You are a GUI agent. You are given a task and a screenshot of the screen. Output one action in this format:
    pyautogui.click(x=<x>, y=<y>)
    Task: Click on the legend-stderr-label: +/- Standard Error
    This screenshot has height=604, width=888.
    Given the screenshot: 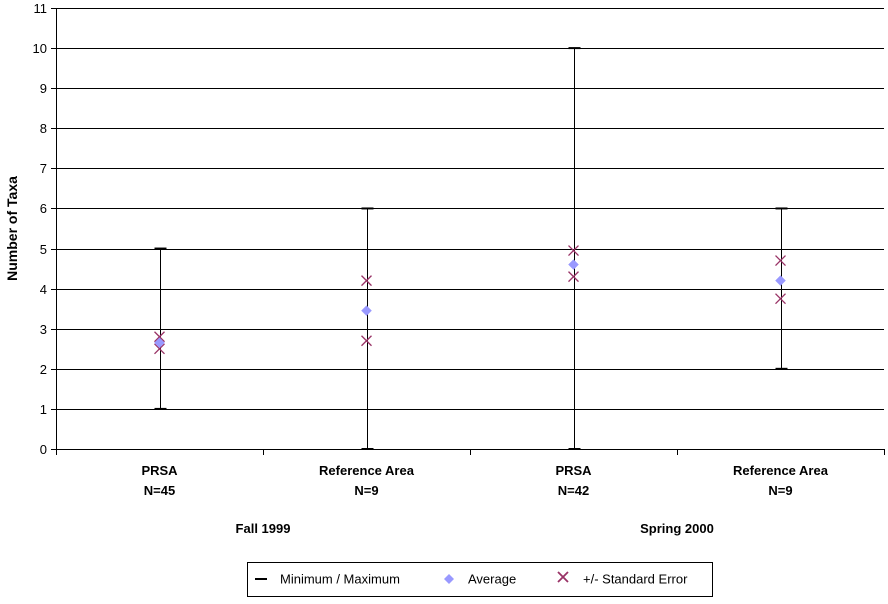 What is the action you would take?
    pyautogui.click(x=635, y=579)
    